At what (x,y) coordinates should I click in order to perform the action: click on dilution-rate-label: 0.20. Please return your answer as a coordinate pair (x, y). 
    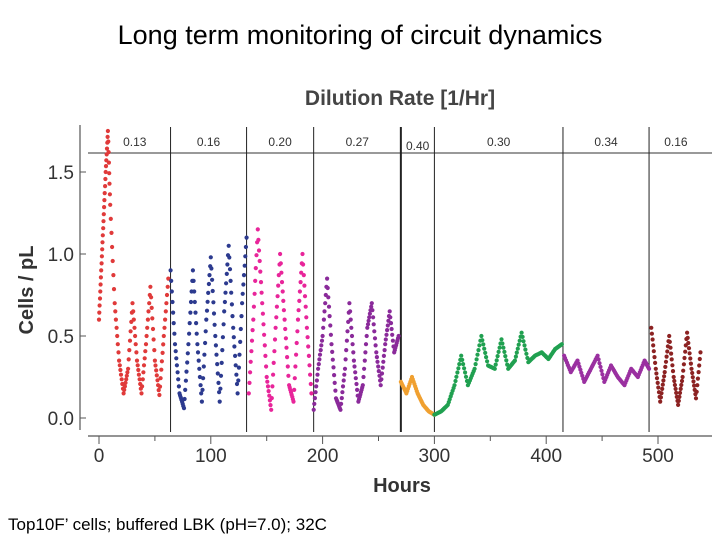
    Looking at the image, I should click on (280, 142).